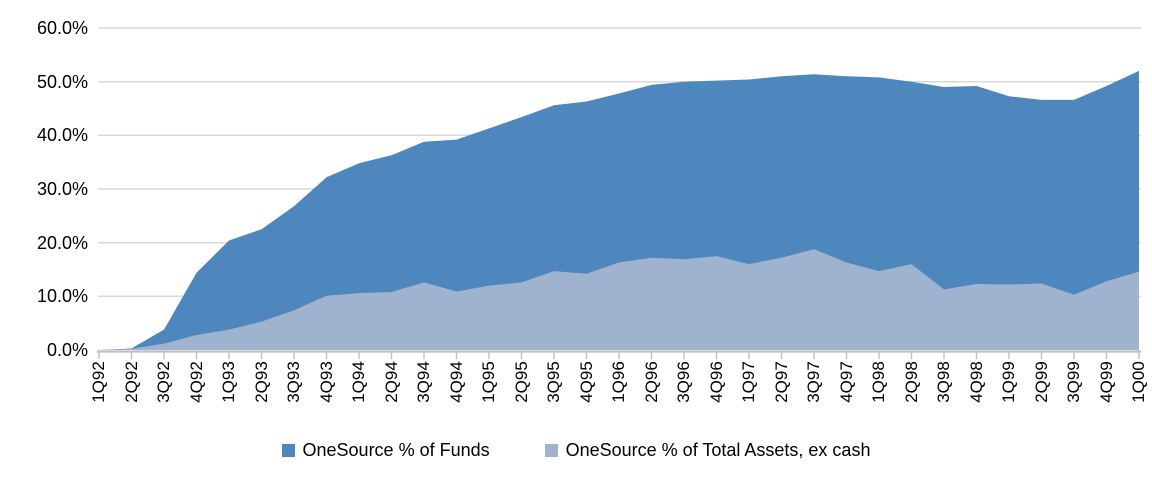 This screenshot has width=1152, height=496. I want to click on legend-label-funds: OneSource % of Funds, so click(396, 450).